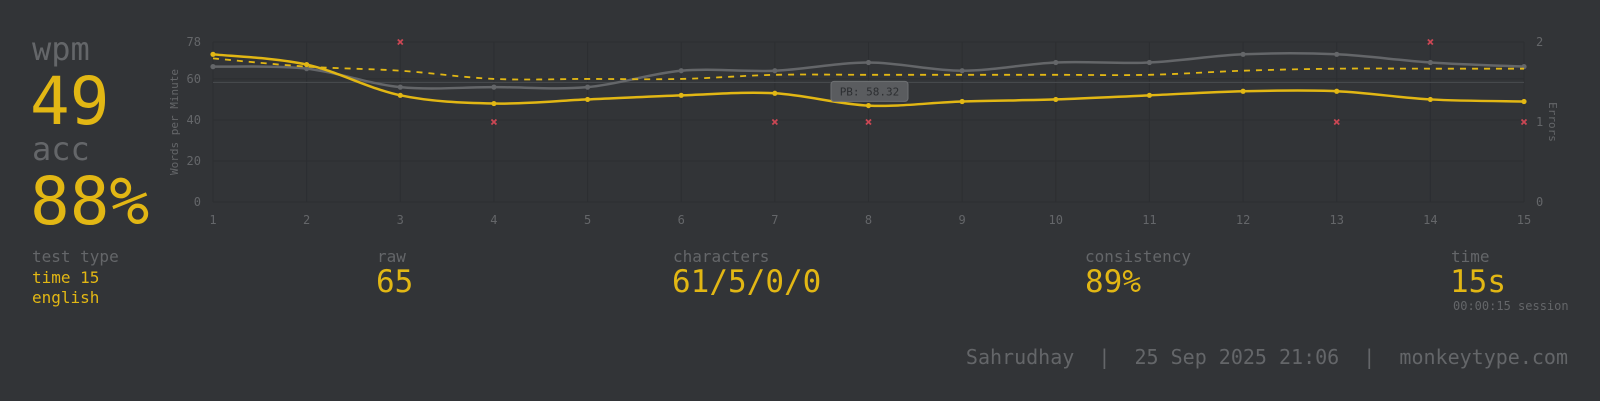 The image size is (1600, 401). Describe the element at coordinates (721, 256) in the screenshot. I see `characters-label: characters` at that location.